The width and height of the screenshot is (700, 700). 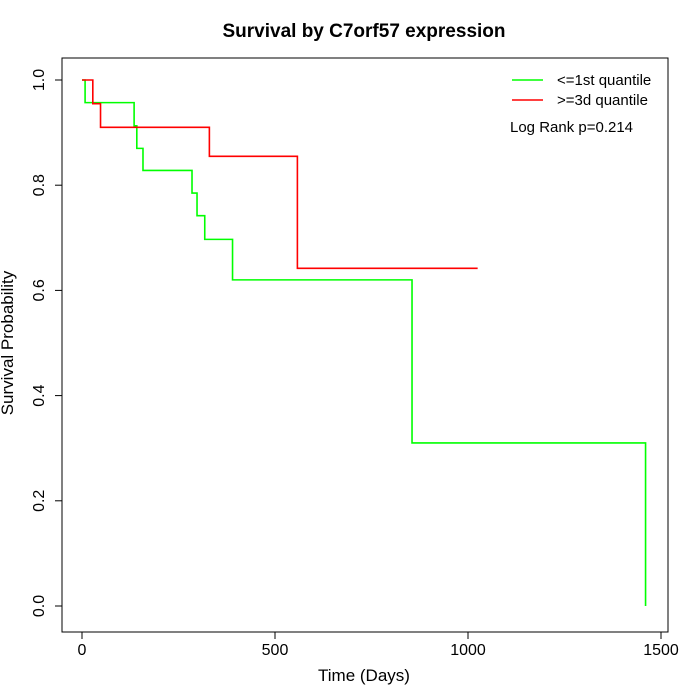 What do you see at coordinates (39, 185) in the screenshot?
I see `y-tick-label: 0.8` at bounding box center [39, 185].